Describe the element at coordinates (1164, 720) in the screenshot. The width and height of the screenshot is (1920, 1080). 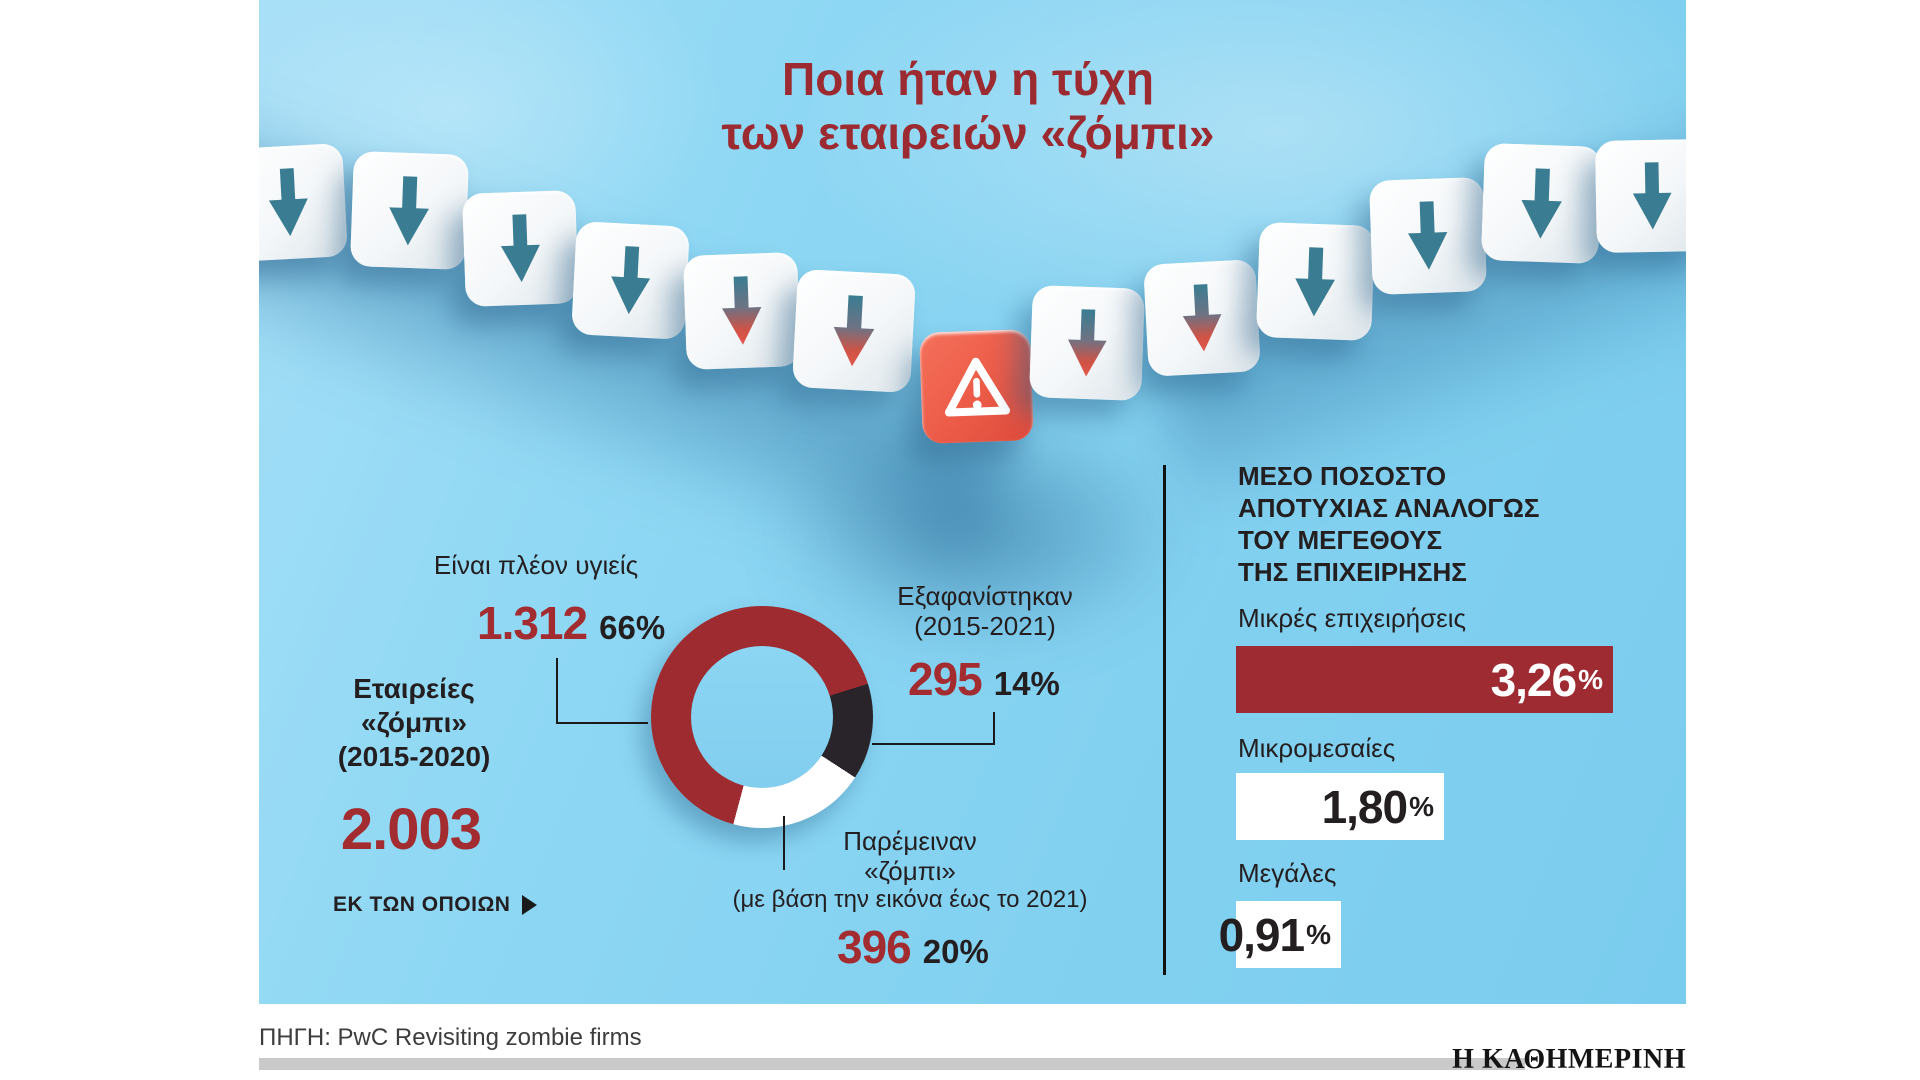
I see `section-divider` at that location.